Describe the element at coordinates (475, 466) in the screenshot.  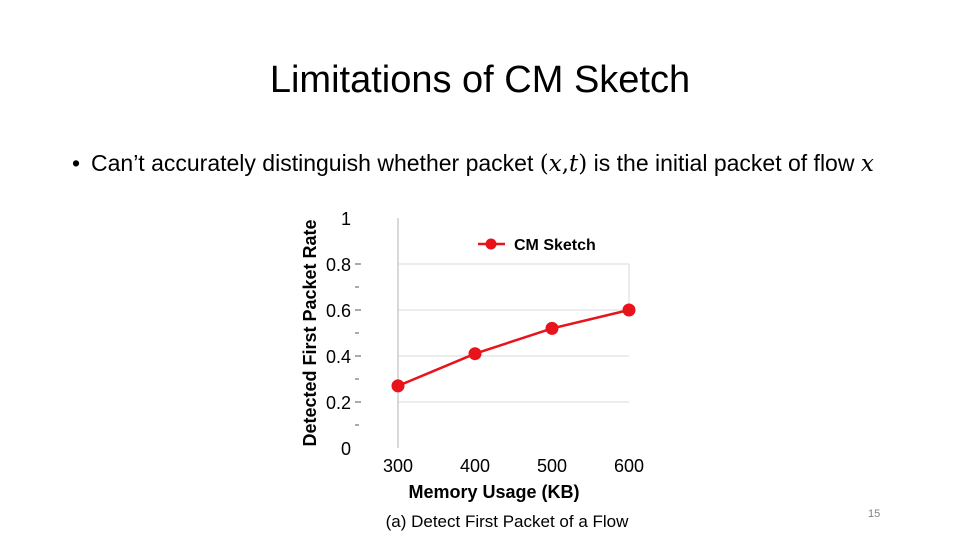
I see `x-tick-label: 400` at that location.